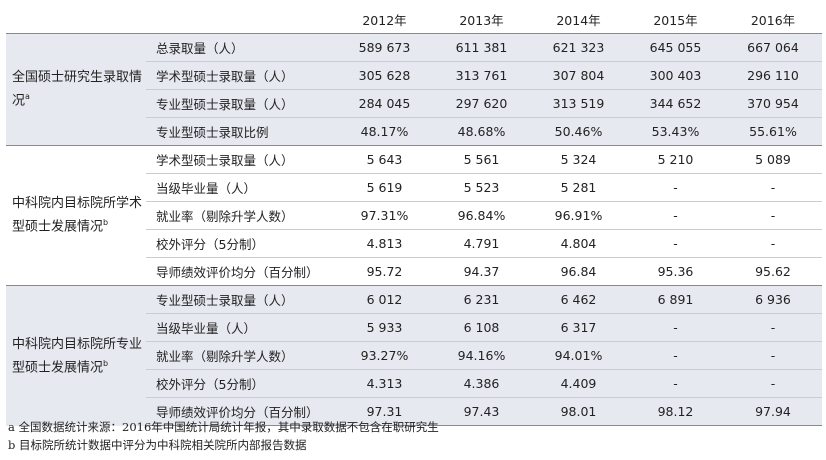 The image size is (826, 460). Describe the element at coordinates (481, 215) in the screenshot. I see `value-cell: 96.84%` at that location.